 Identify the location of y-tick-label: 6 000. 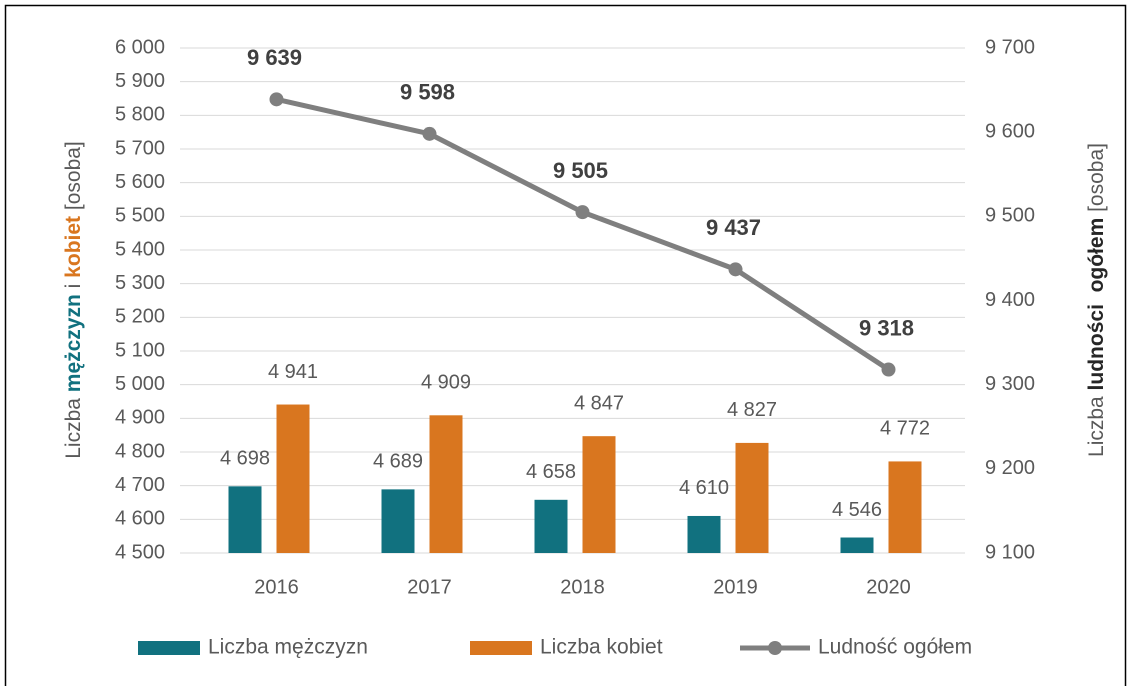
(140, 47).